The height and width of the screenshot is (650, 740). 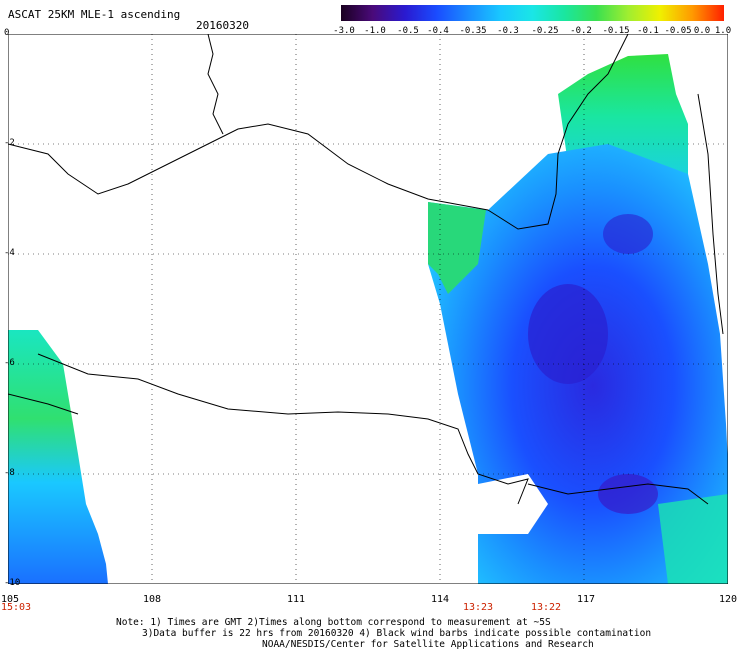 What do you see at coordinates (408, 31) in the screenshot?
I see `colorbar-label: -0.5` at bounding box center [408, 31].